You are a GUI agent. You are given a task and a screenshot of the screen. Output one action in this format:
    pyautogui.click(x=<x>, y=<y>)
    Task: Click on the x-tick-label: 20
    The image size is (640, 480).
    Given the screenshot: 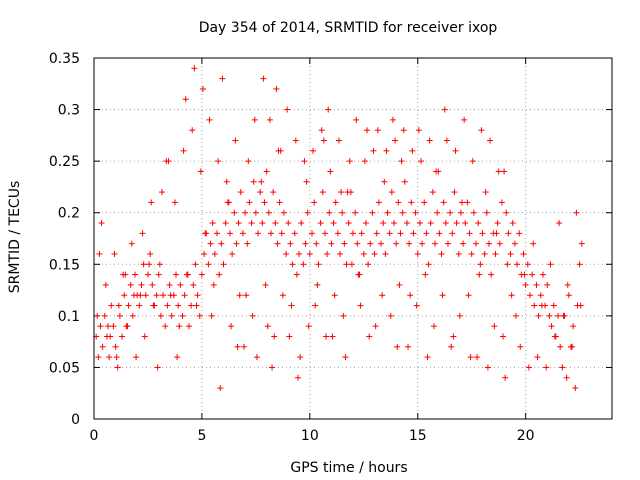 What is the action you would take?
    pyautogui.click(x=526, y=436)
    